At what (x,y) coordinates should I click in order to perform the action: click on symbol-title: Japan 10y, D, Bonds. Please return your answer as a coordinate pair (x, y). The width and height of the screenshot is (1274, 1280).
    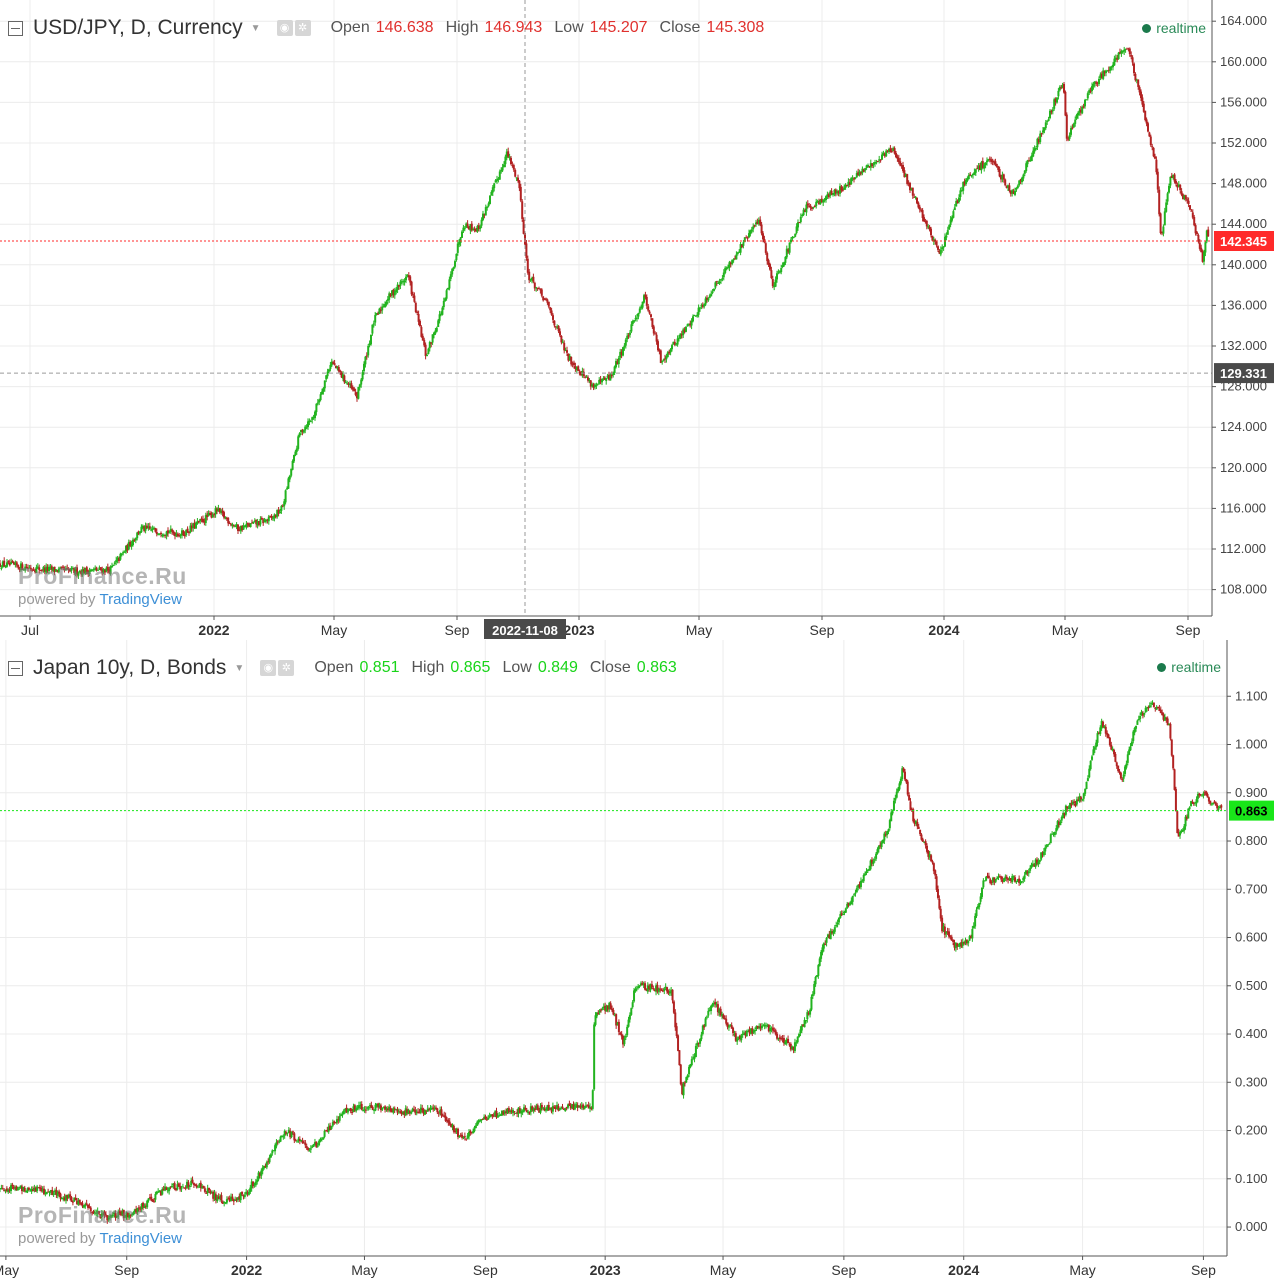
    Looking at the image, I should click on (130, 667).